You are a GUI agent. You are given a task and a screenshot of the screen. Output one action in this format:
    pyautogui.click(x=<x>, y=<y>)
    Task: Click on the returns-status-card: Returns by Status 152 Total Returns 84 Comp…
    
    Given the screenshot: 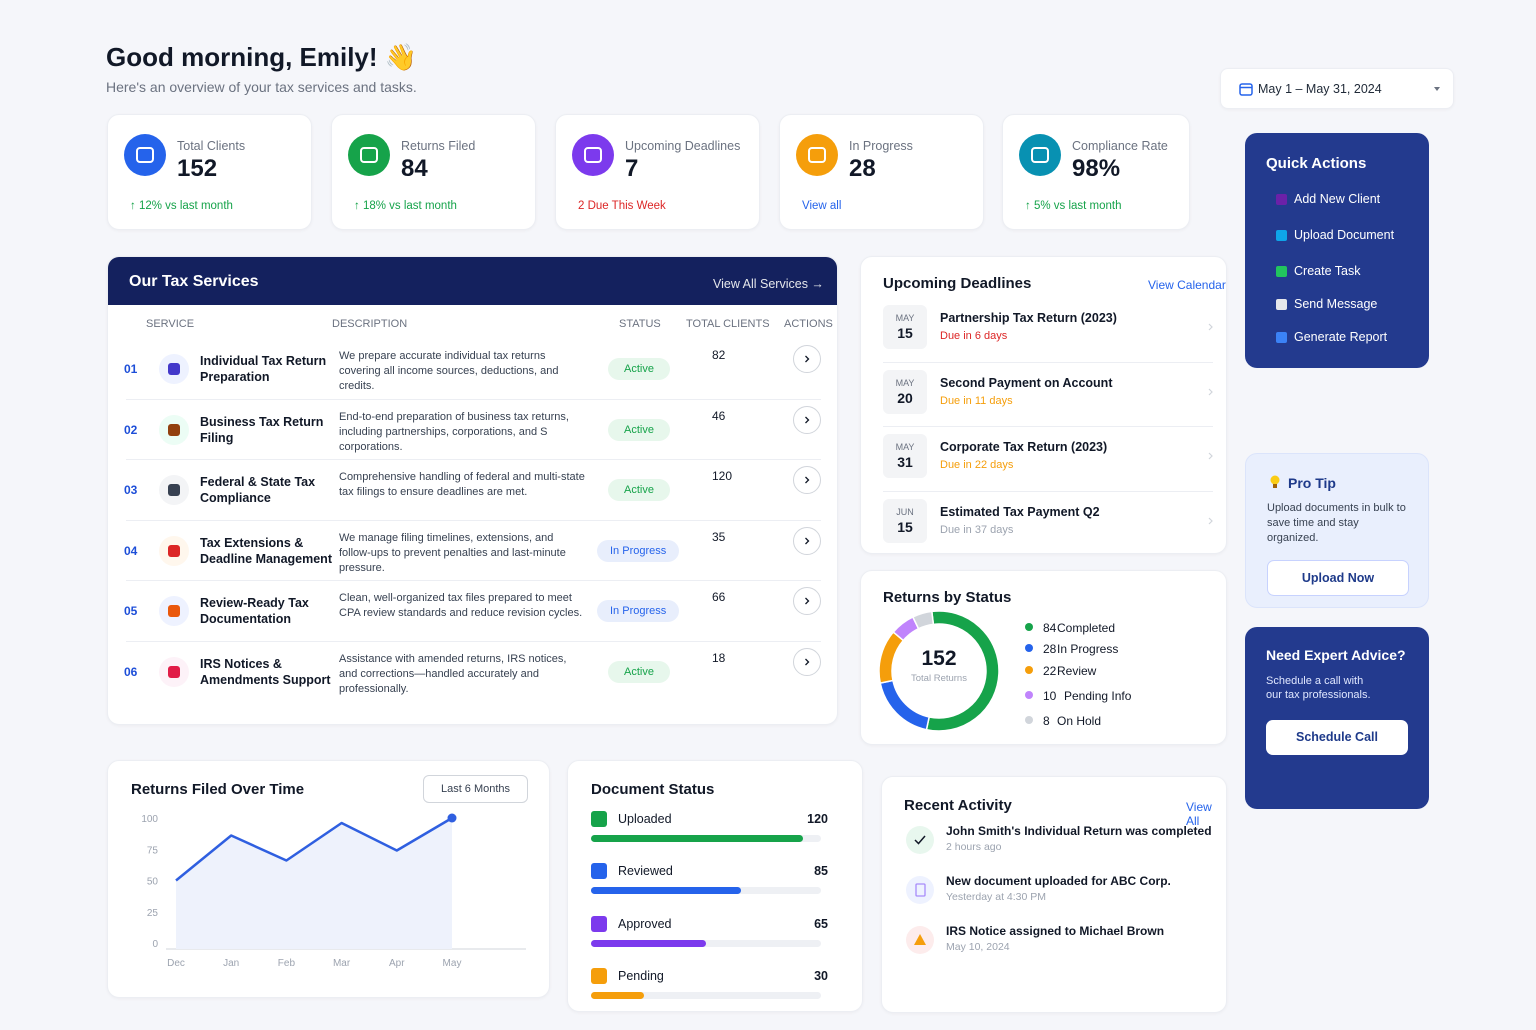 What is the action you would take?
    pyautogui.click(x=1043, y=657)
    